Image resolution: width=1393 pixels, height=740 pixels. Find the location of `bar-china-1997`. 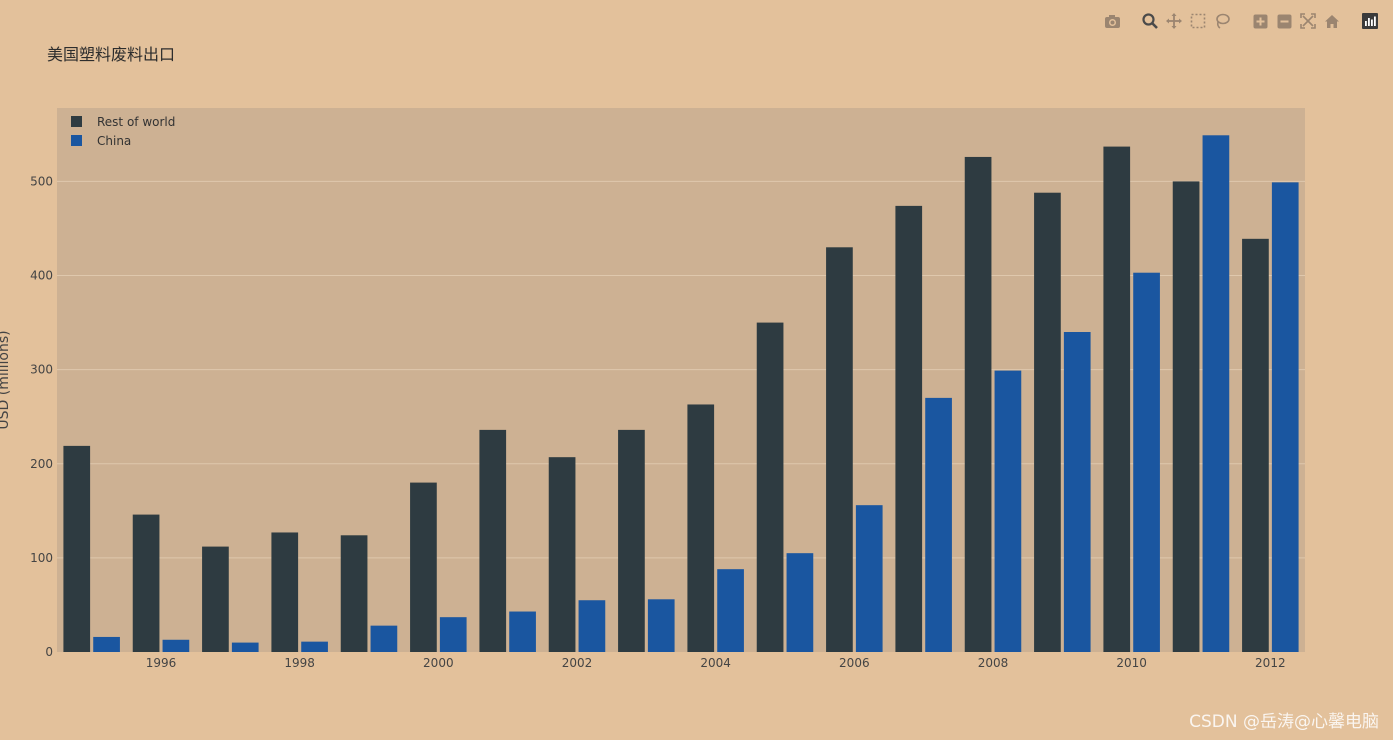

bar-china-1997 is located at coordinates (245, 647).